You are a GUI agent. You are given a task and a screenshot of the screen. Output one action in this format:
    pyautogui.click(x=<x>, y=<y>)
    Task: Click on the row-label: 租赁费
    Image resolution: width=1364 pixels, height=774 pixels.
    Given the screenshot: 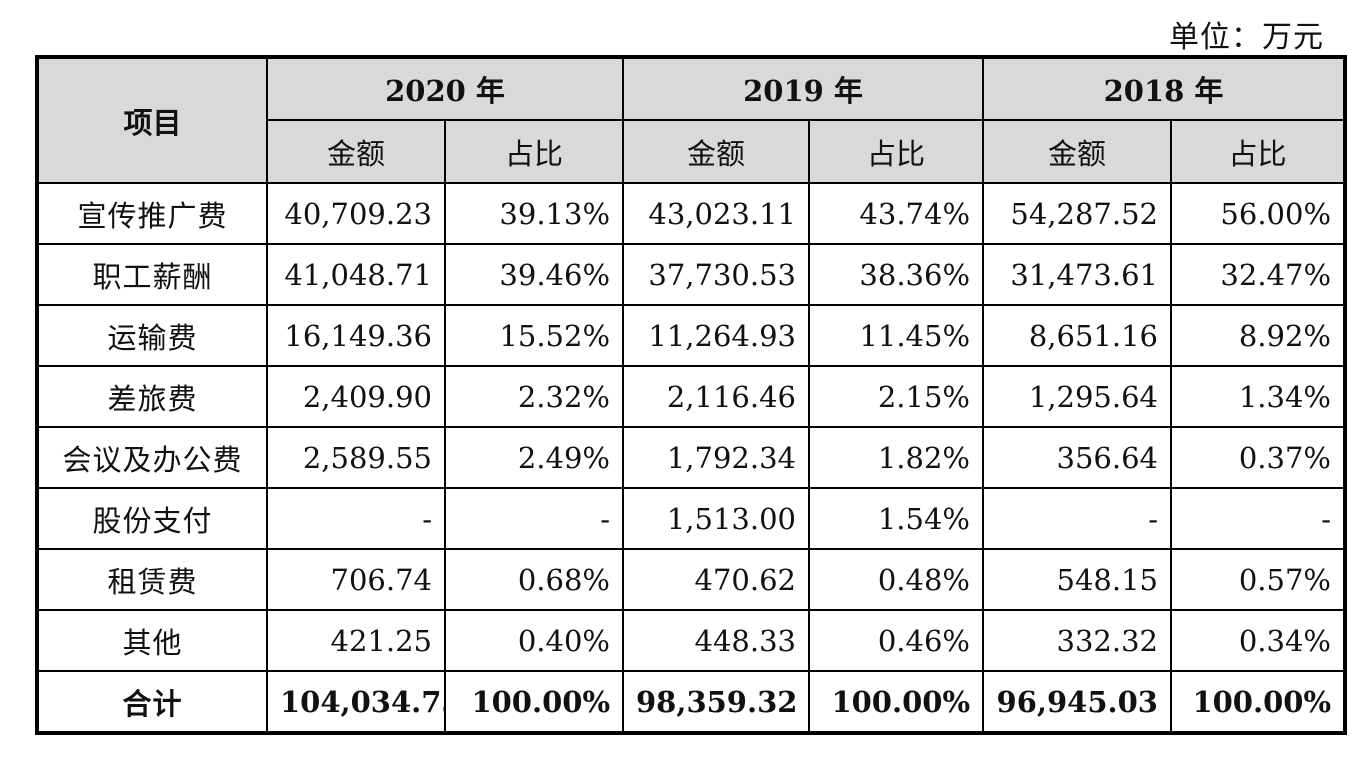 What is the action you would take?
    pyautogui.click(x=152, y=579)
    